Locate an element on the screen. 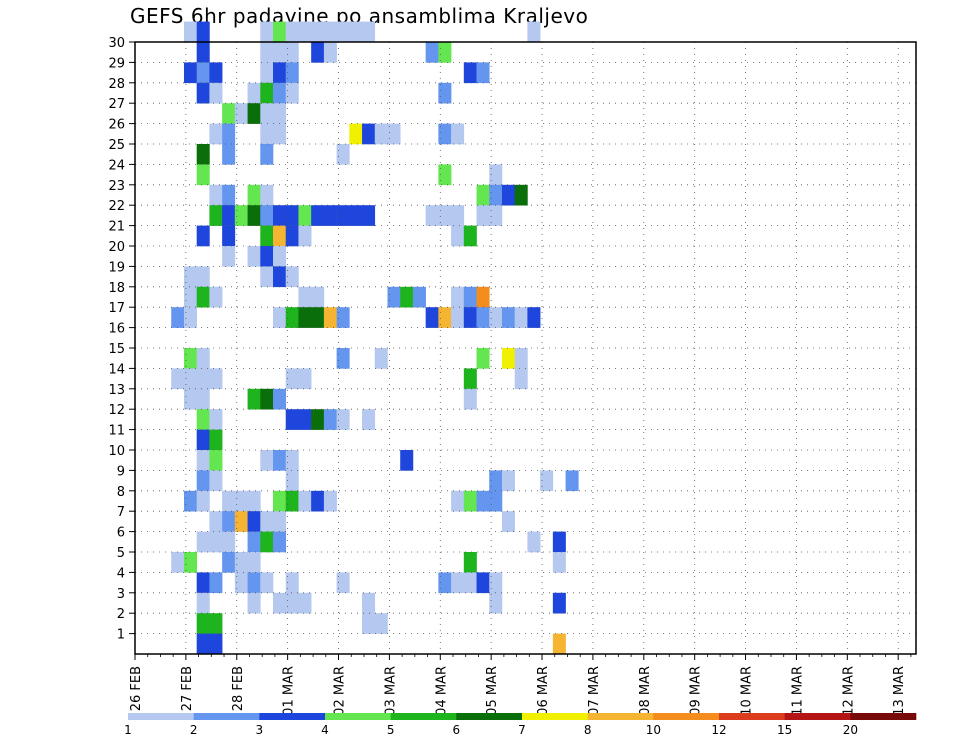  y-tick-label: 28 is located at coordinates (116, 84).